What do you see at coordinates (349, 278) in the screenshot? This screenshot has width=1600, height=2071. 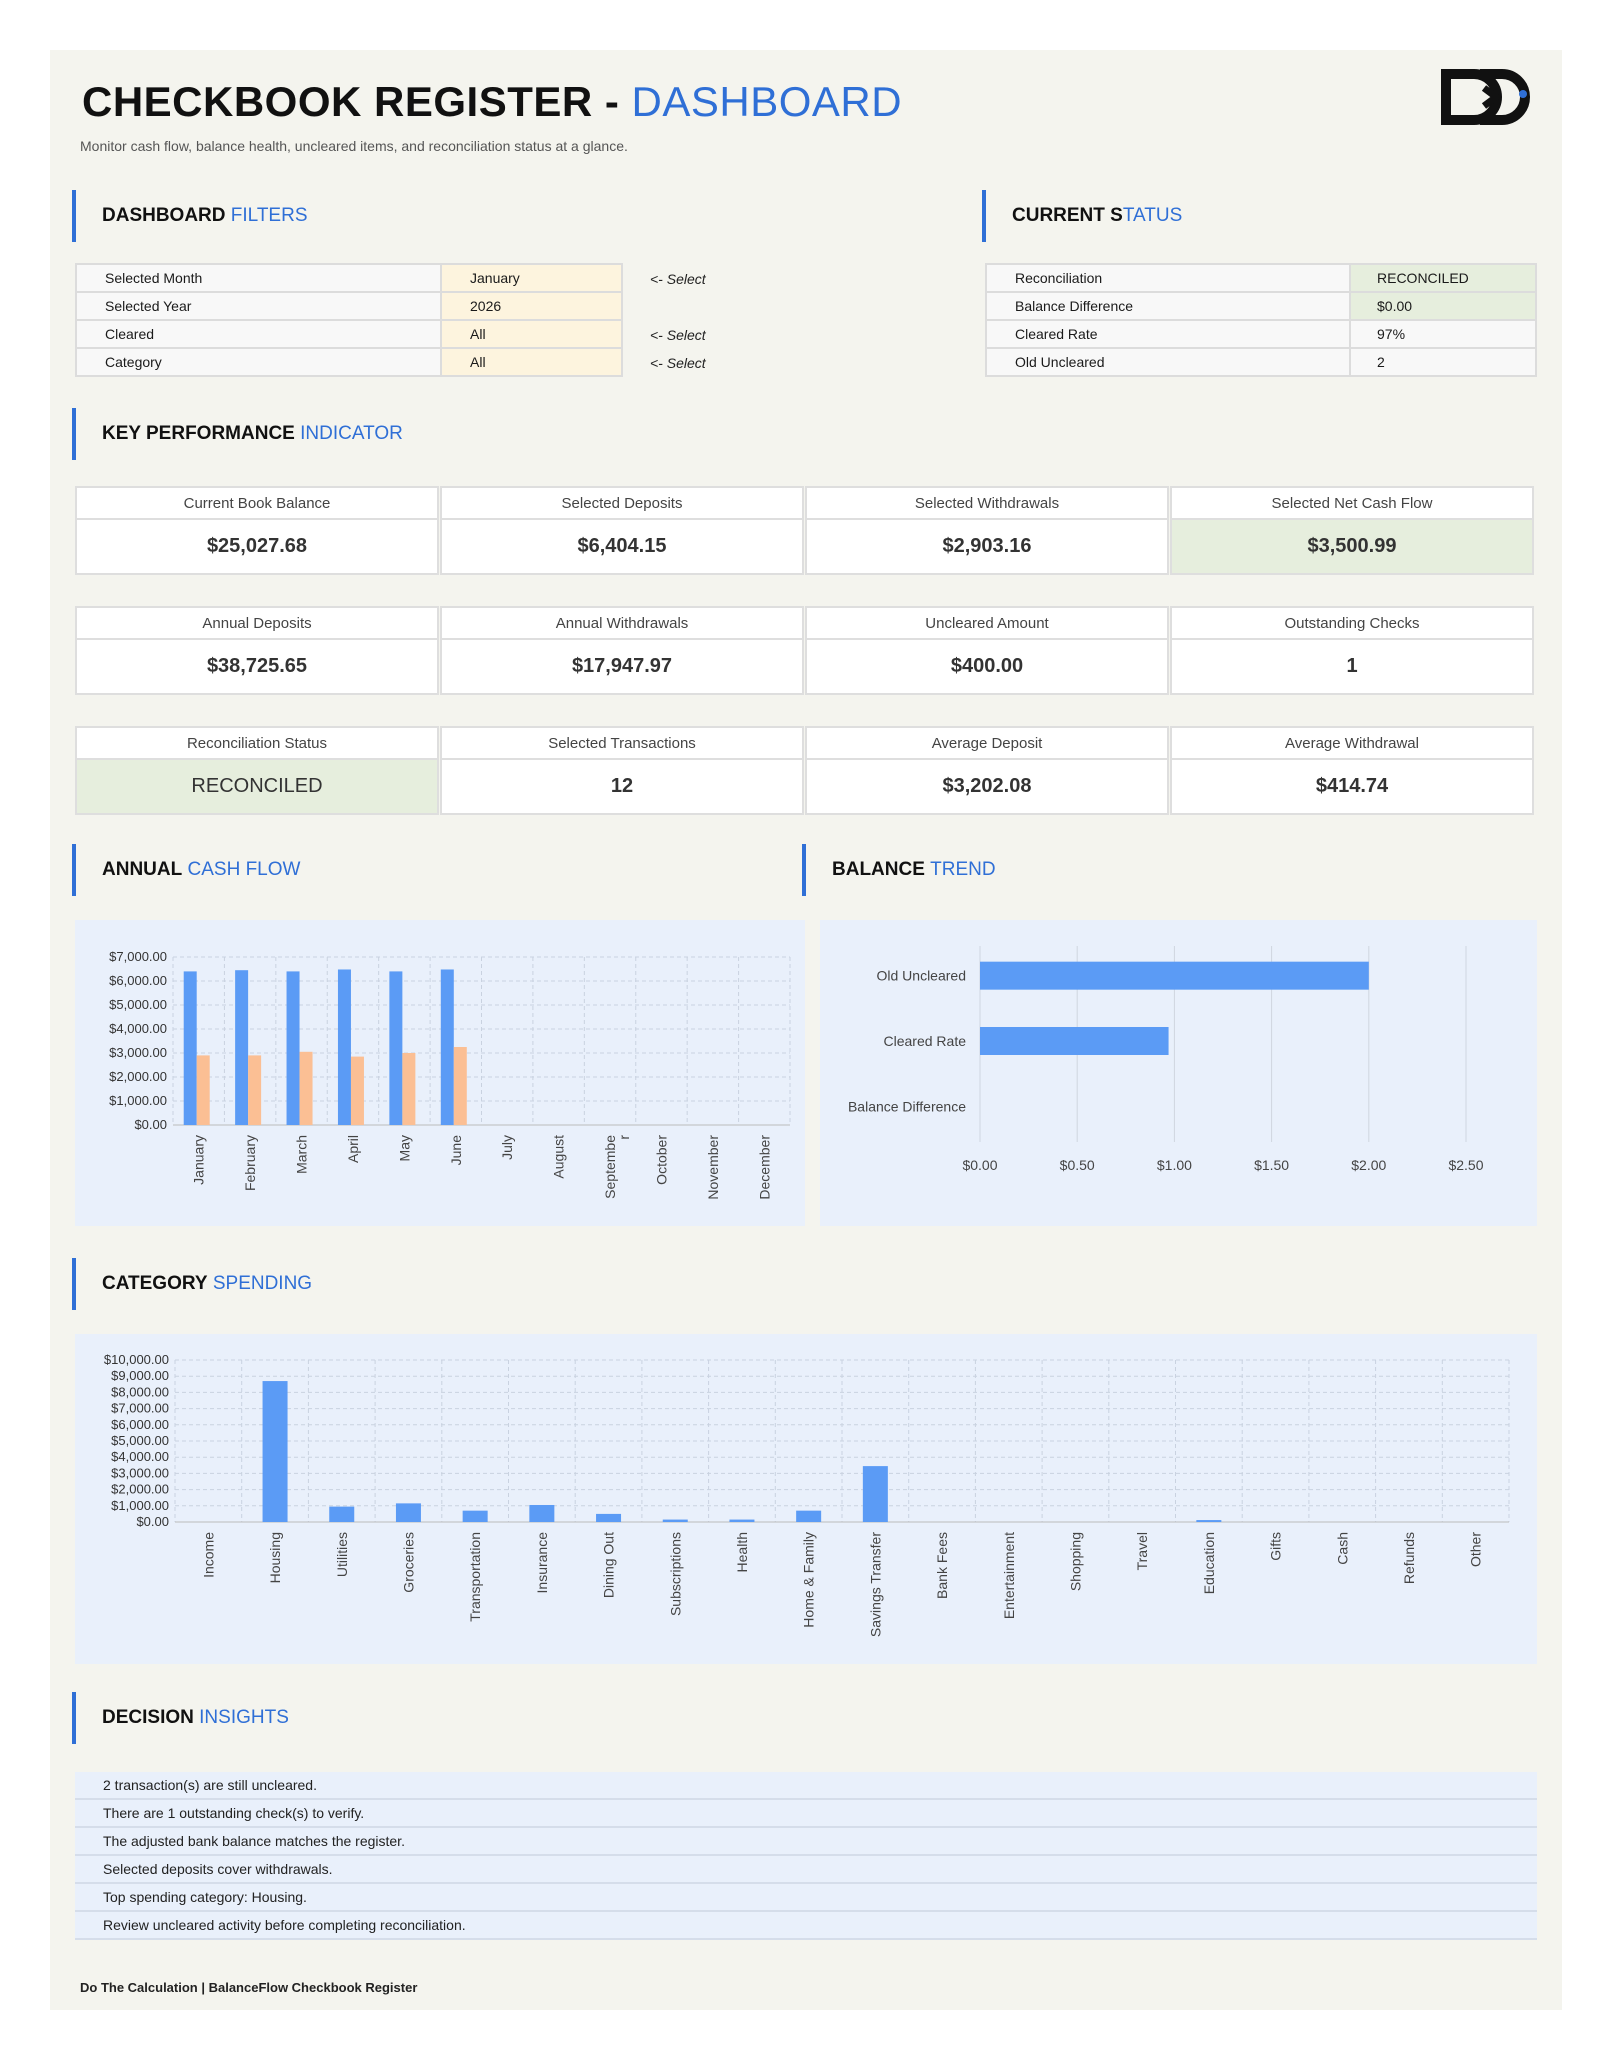 I see `filter-row-month: Selected Month January` at bounding box center [349, 278].